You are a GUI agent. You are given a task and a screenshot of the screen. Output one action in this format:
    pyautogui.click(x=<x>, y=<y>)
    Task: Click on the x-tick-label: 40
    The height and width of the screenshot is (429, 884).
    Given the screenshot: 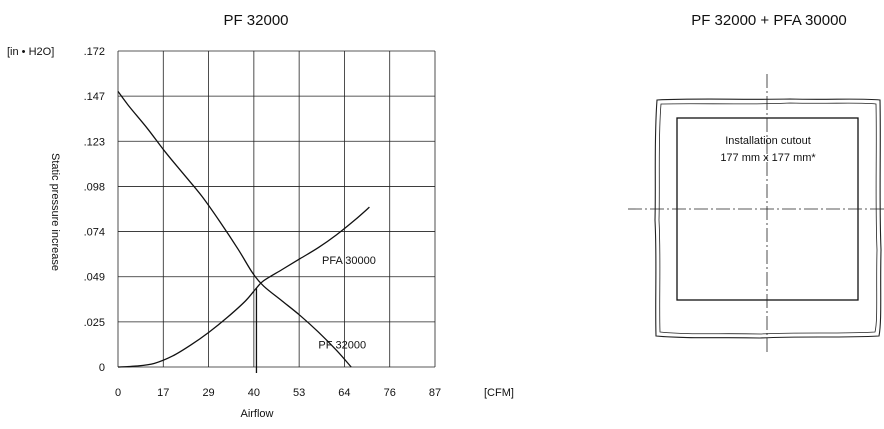 What is the action you would take?
    pyautogui.click(x=254, y=393)
    